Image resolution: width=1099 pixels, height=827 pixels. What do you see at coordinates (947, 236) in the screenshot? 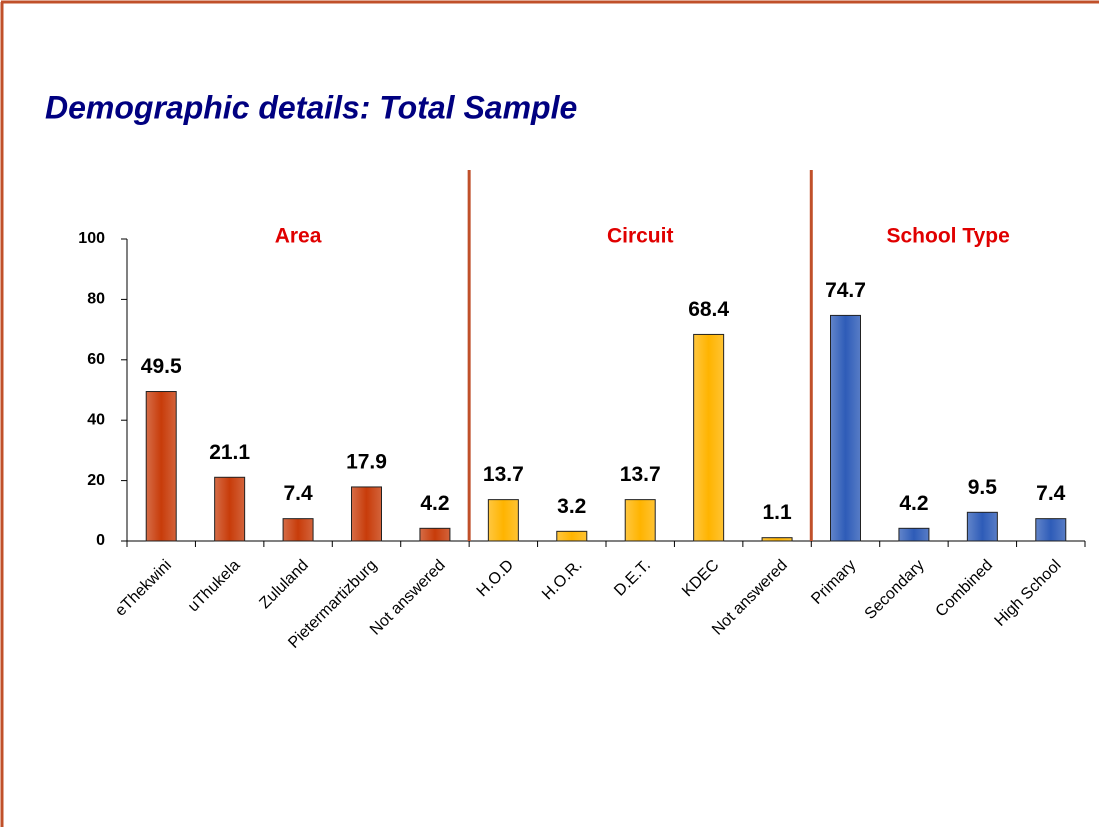
I see `group-label: School Type` at bounding box center [947, 236].